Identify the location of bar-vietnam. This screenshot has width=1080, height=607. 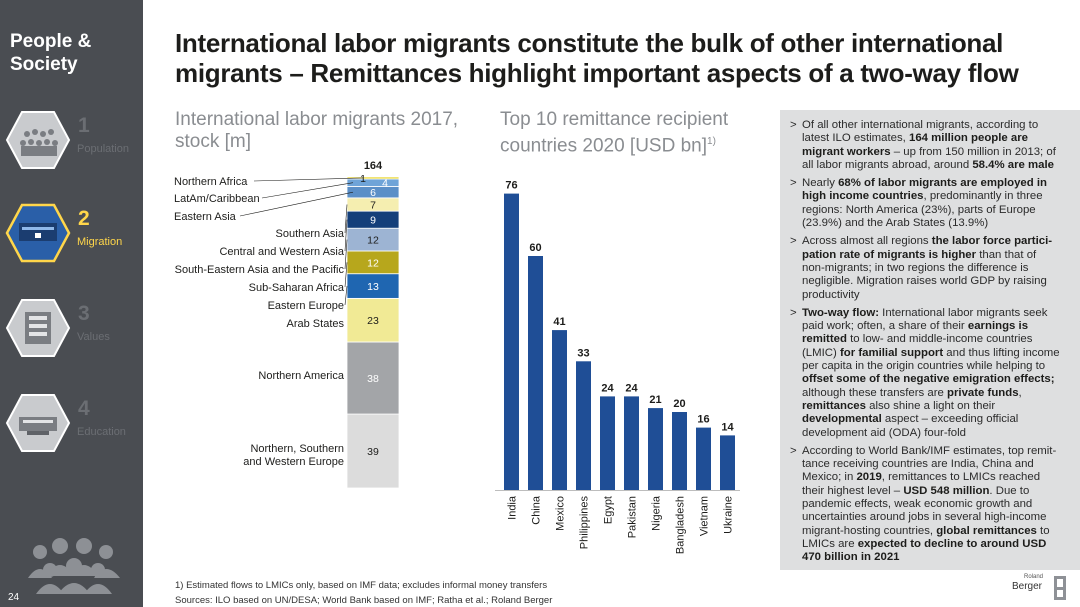
(703, 458).